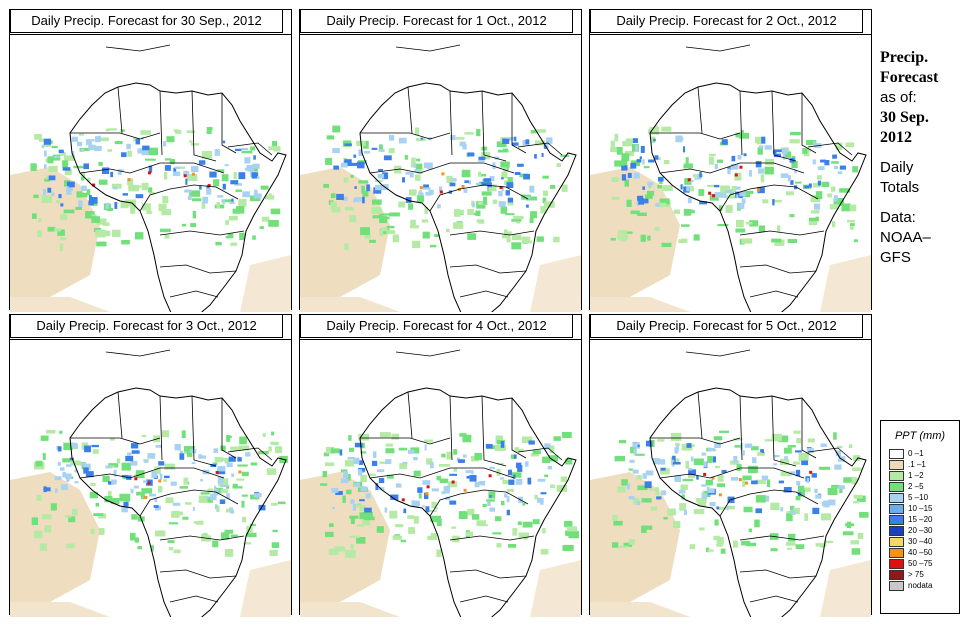 The height and width of the screenshot is (628, 965). Describe the element at coordinates (924, 519) in the screenshot. I see `legend-item: 15 –20` at that location.